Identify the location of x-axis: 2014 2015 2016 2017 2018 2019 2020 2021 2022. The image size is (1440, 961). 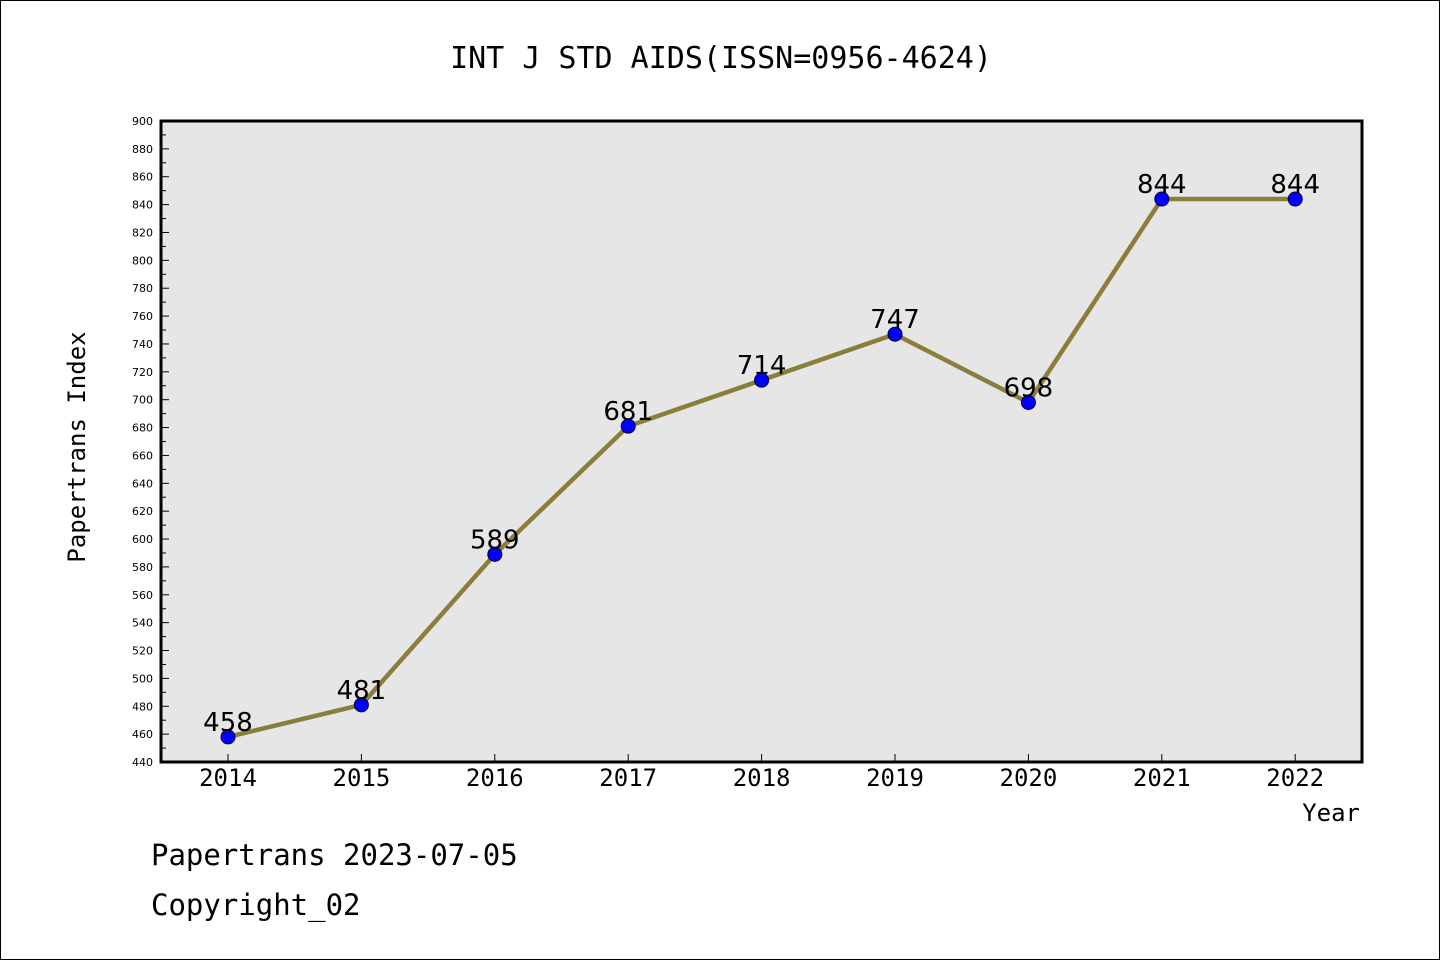
(761, 773).